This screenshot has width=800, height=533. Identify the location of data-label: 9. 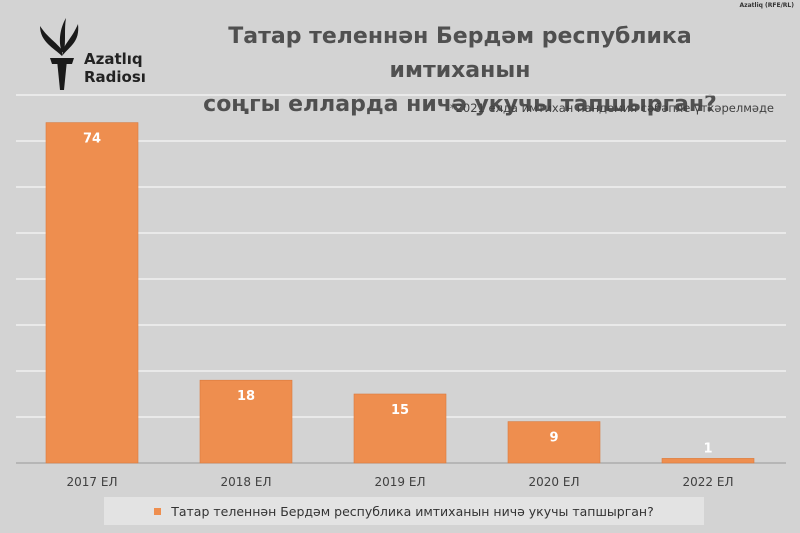
(553, 438).